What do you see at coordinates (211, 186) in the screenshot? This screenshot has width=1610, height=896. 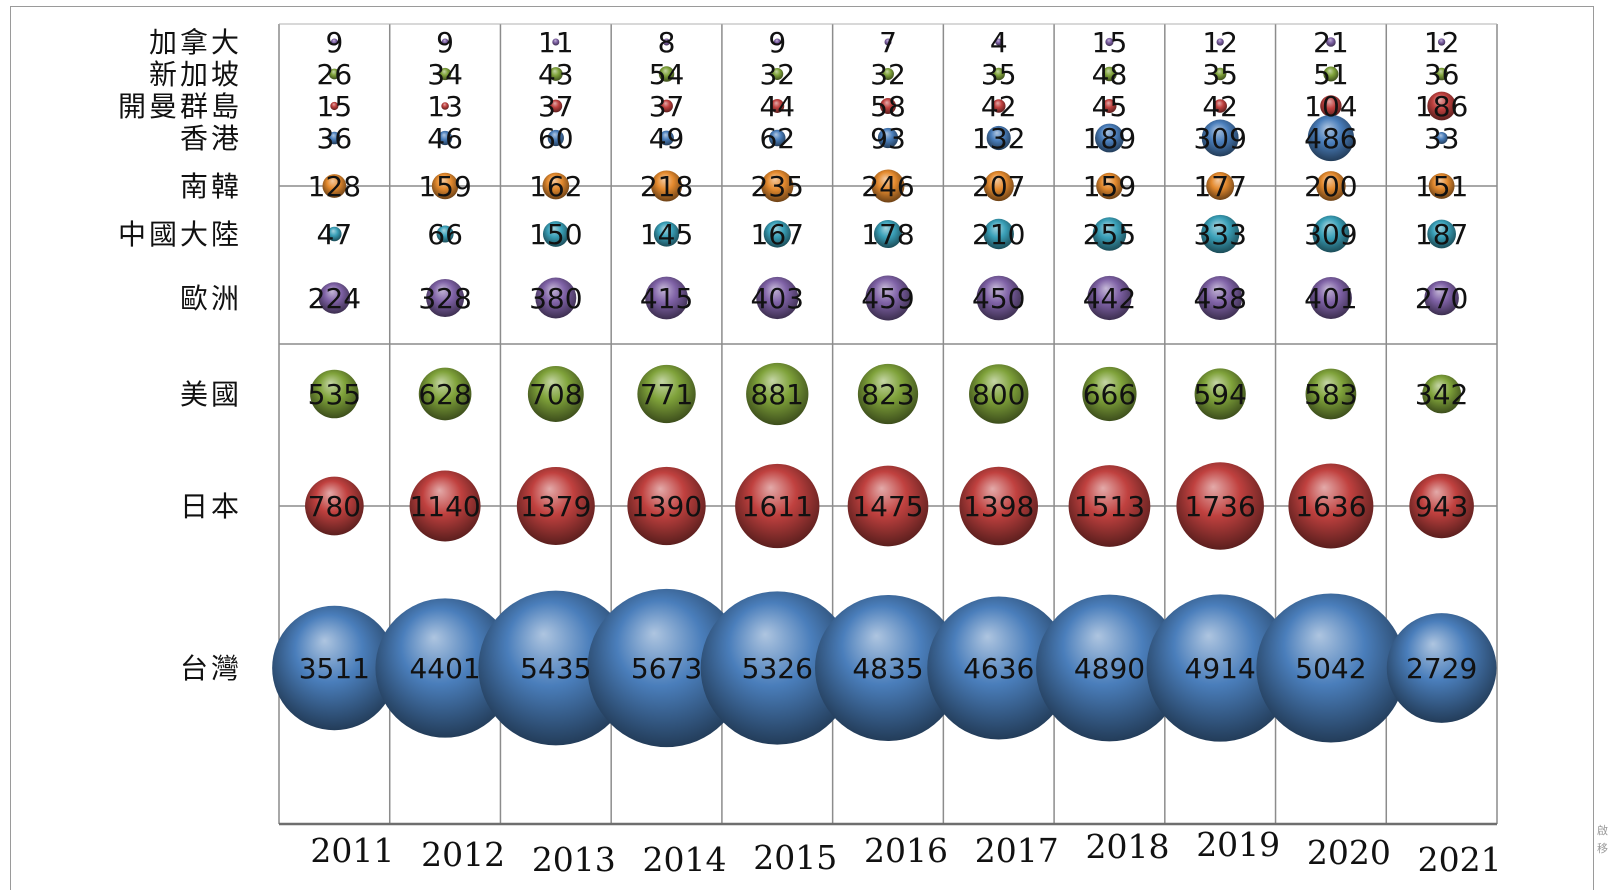 I see `category-label: 南韓` at bounding box center [211, 186].